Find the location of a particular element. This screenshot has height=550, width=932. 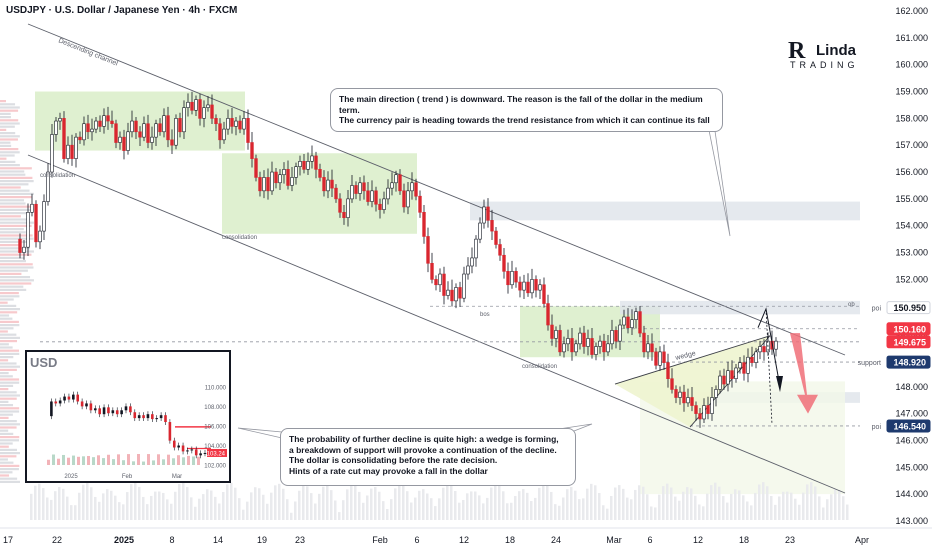

price-tick-label: 153.000 is located at coordinates (911, 253).